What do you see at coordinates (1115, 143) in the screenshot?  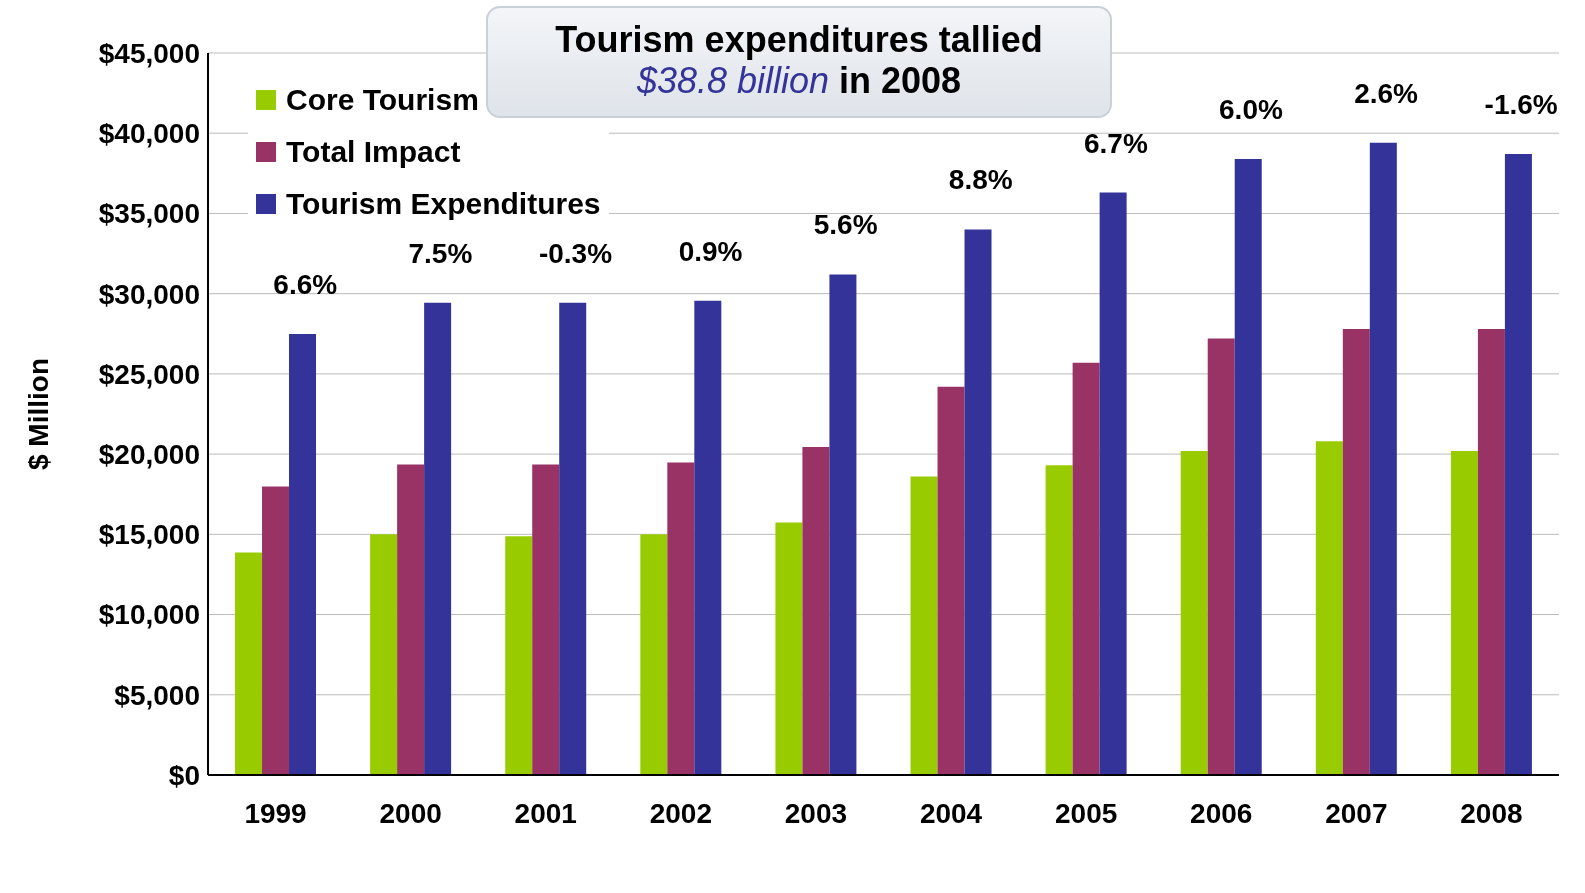 I see `annotation: 6.7%` at bounding box center [1115, 143].